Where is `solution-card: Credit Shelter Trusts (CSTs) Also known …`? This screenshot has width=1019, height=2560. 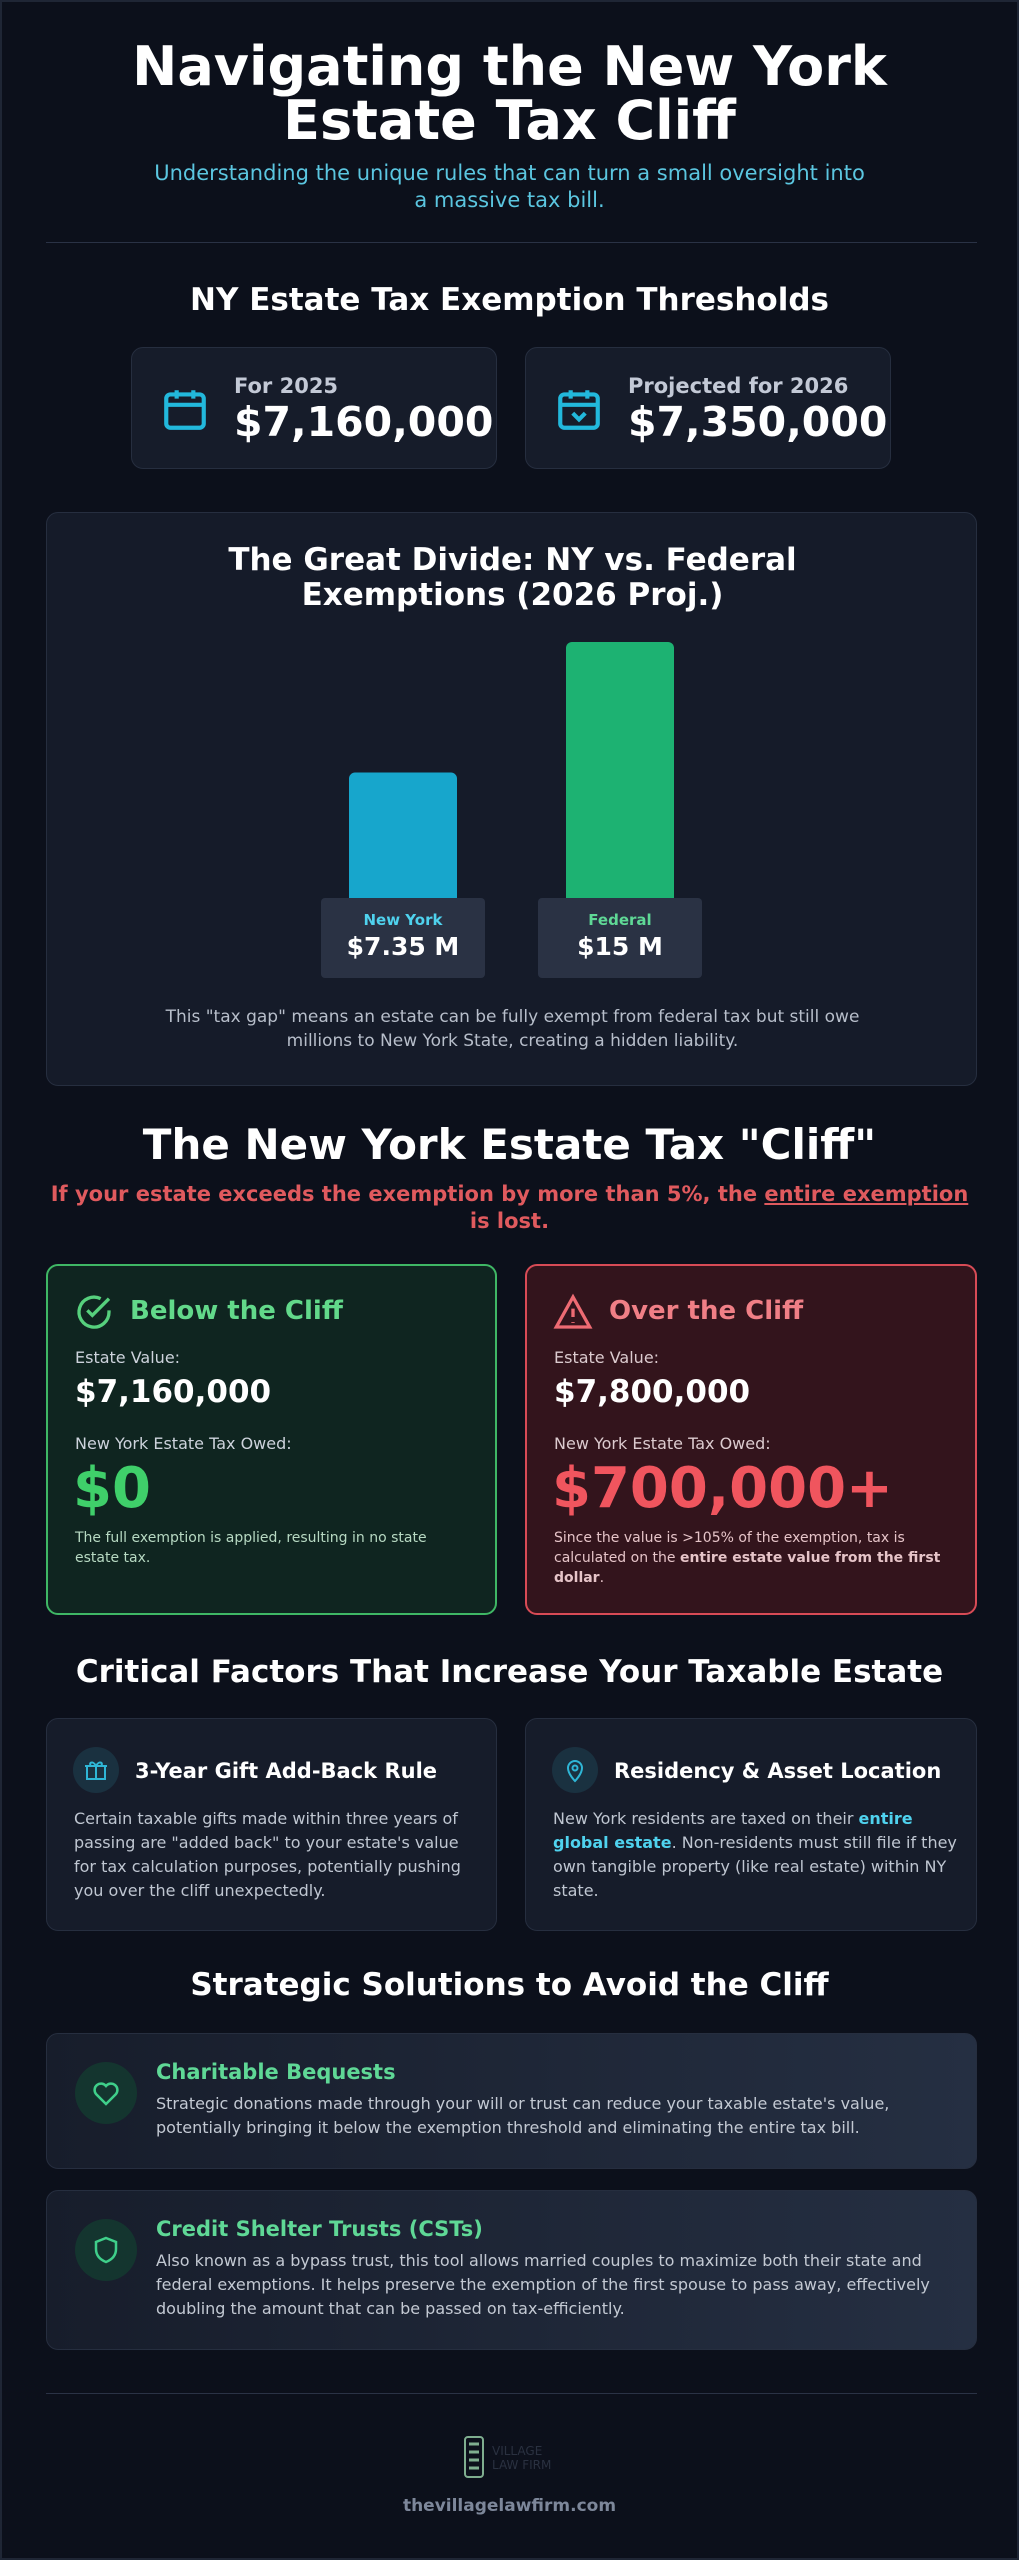 solution-card: Credit Shelter Trusts (CSTs) Also known … is located at coordinates (511, 2270).